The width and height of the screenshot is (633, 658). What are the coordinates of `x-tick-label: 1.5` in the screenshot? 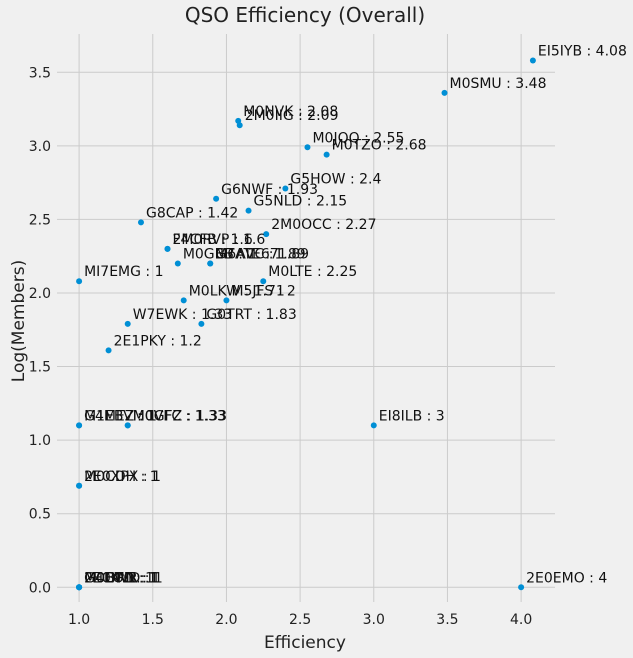 It's located at (153, 620).